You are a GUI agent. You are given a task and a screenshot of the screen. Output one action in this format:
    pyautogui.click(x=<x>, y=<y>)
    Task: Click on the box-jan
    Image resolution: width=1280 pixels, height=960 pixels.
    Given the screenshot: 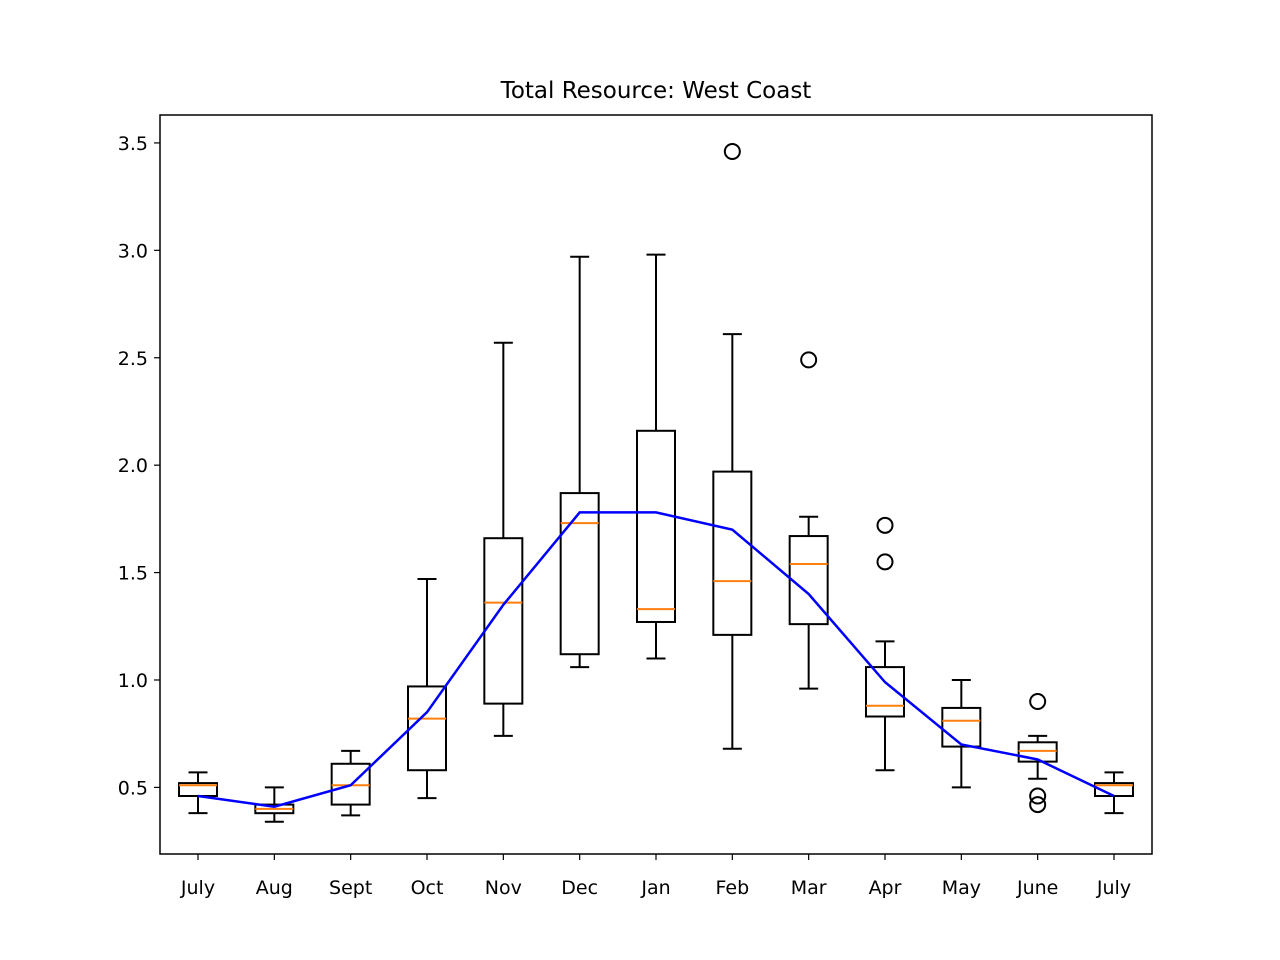 What is the action you would take?
    pyautogui.click(x=656, y=456)
    